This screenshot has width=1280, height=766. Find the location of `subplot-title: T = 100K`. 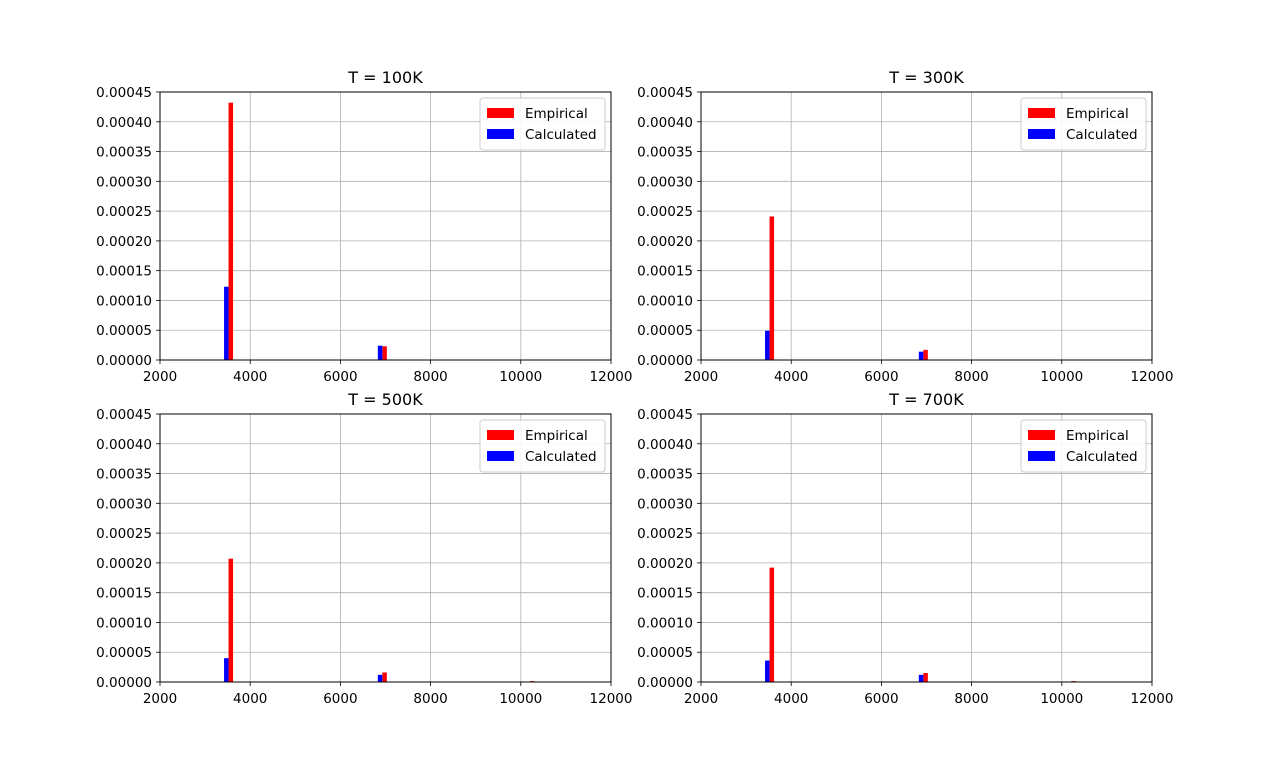

subplot-title: T = 100K is located at coordinates (385, 77).